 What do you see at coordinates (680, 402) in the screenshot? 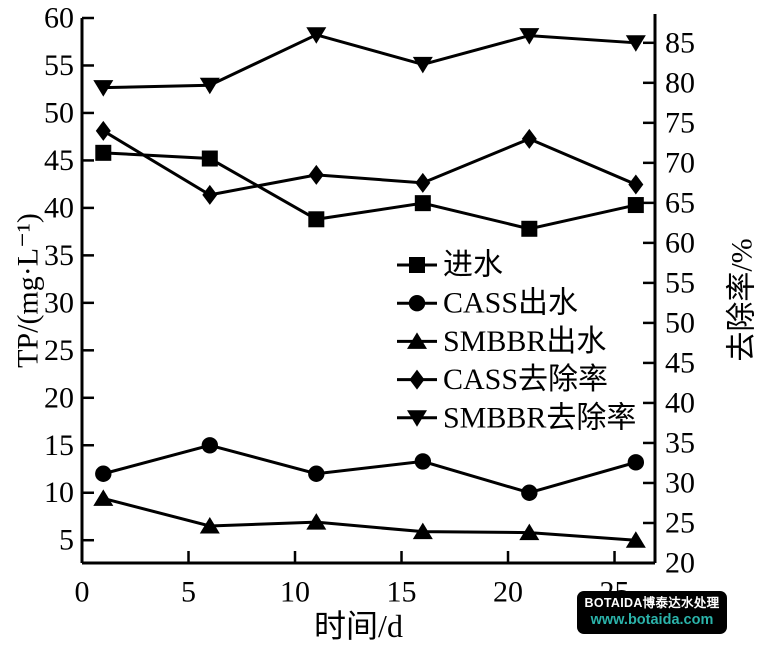
I see `right-tick-label: 40` at bounding box center [680, 402].